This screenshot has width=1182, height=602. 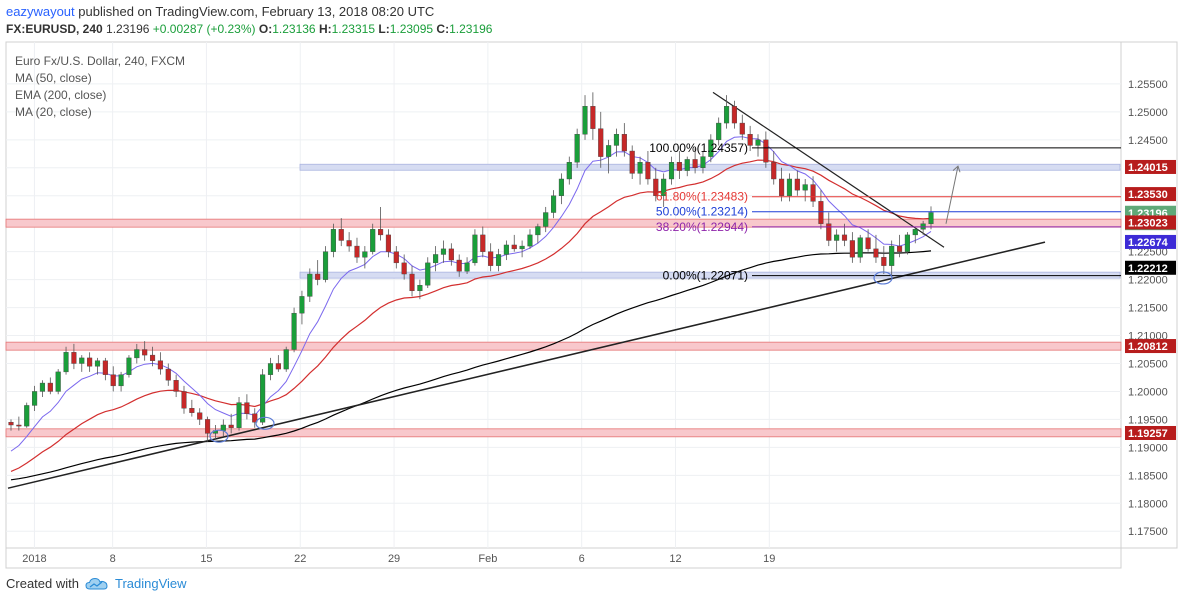 I want to click on price-axis-label: 1.23530, so click(x=1150, y=194).